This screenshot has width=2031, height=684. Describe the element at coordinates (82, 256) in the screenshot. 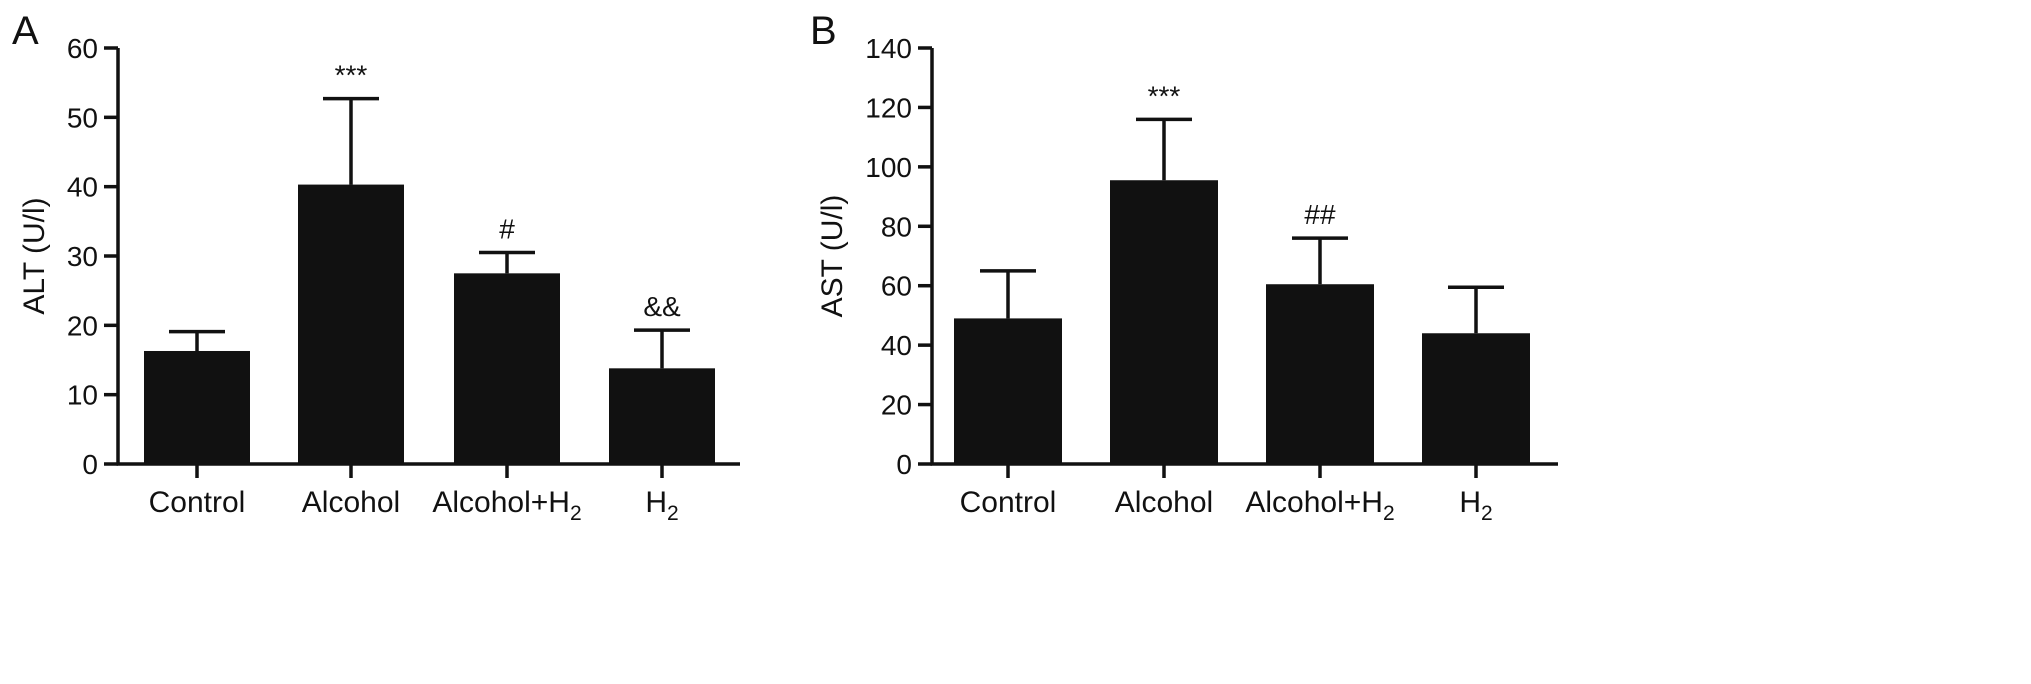

I see `y-tick-label: 30` at that location.